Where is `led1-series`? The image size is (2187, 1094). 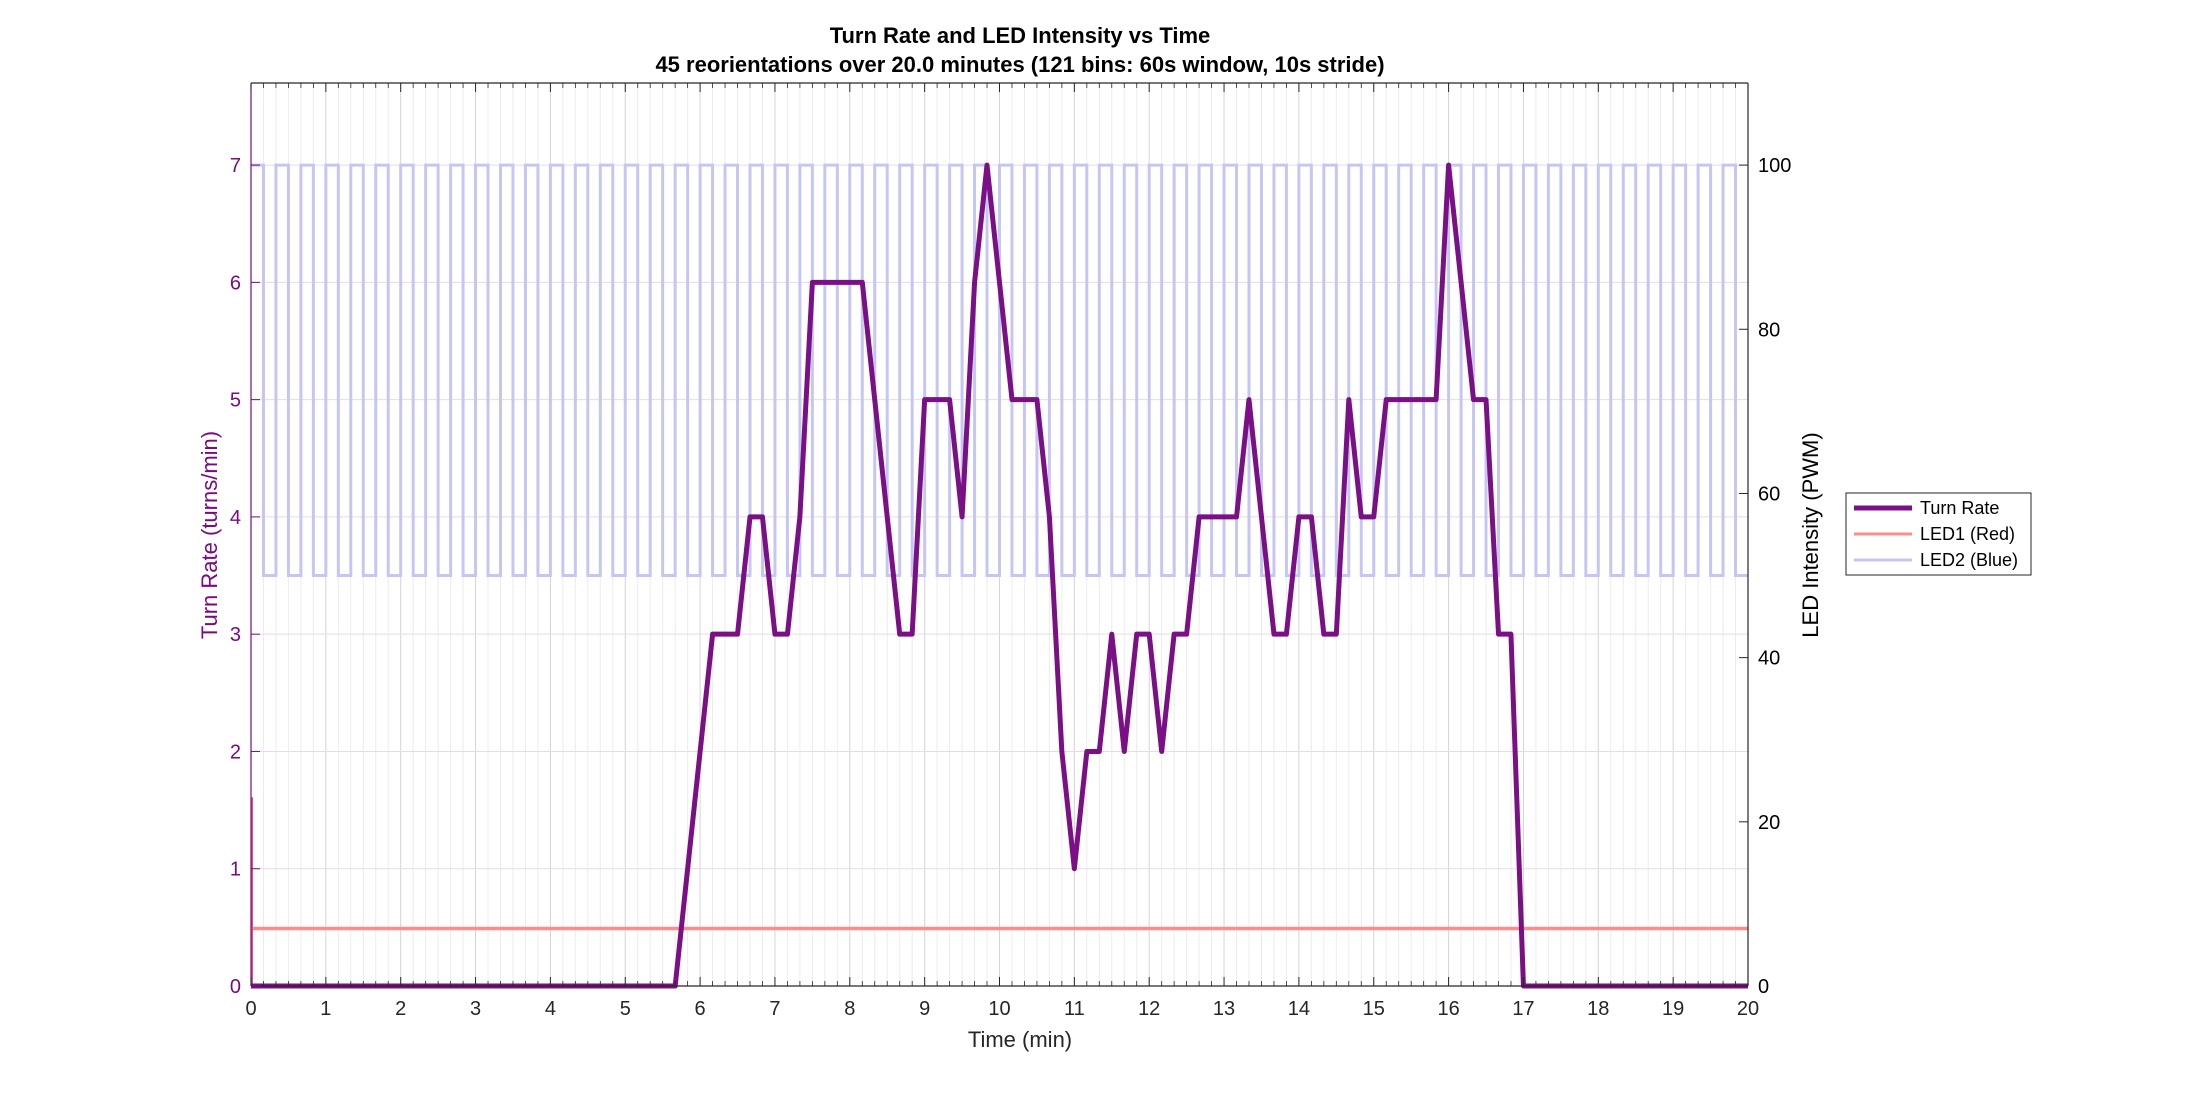 led1-series is located at coordinates (999, 891).